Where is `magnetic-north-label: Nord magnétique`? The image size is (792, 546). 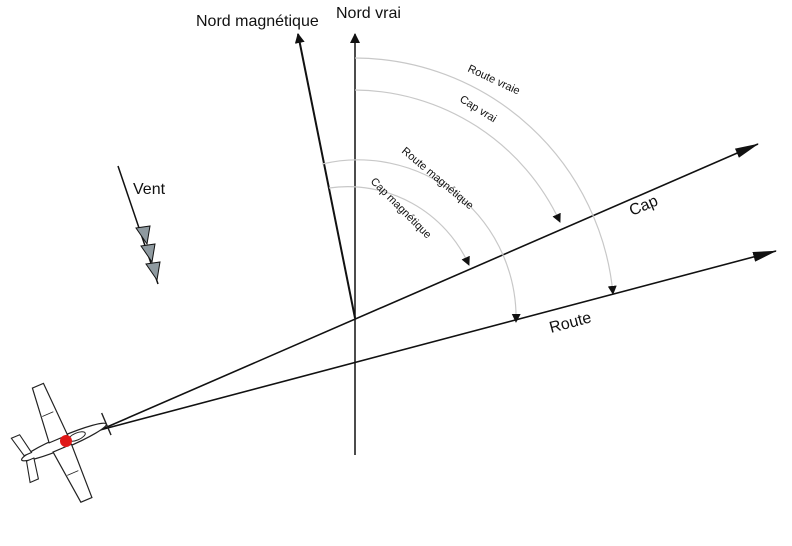 magnetic-north-label: Nord magnétique is located at coordinates (257, 21).